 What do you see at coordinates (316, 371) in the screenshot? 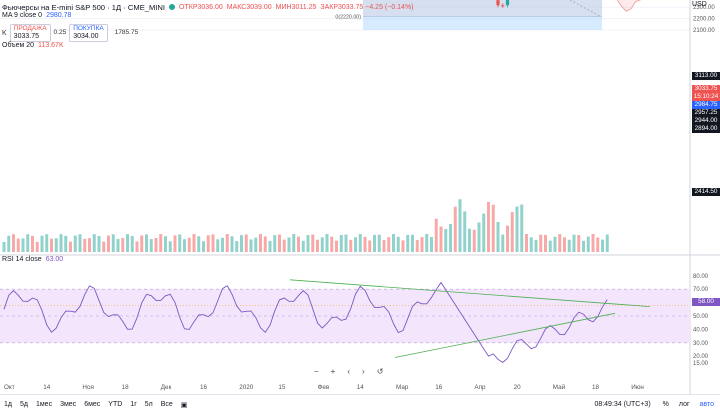
I see `zoom-out-button: −` at bounding box center [316, 371].